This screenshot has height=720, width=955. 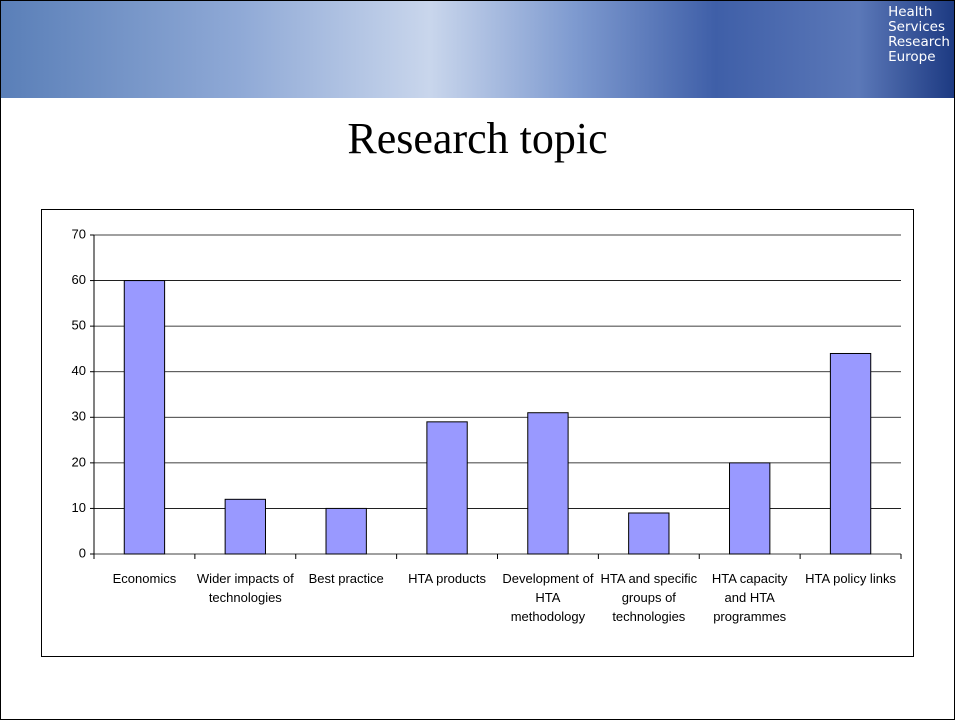 I want to click on y-tick-label: 30, so click(x=79, y=416).